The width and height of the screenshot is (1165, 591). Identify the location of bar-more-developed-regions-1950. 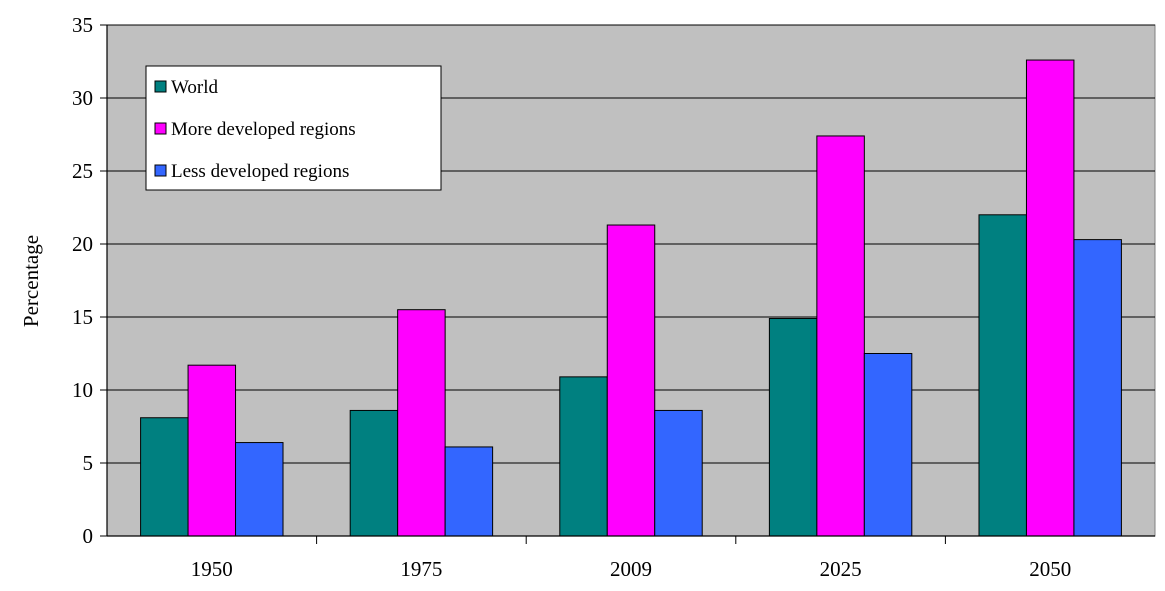
(212, 450).